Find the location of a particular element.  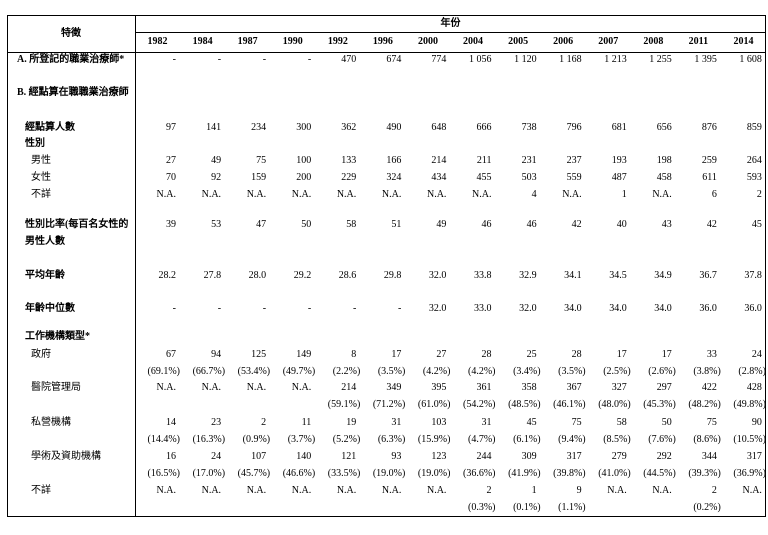

header-divider is located at coordinates (450, 32).